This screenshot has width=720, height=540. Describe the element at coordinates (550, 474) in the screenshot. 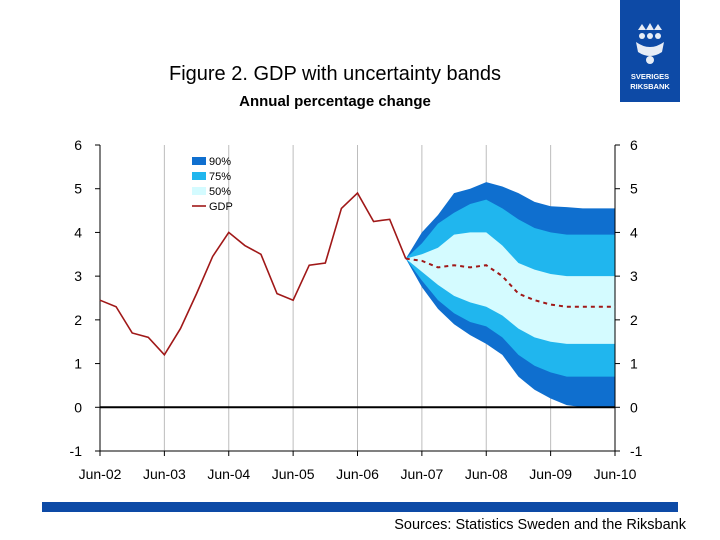

I see `x-tick-label: Jun-09` at that location.